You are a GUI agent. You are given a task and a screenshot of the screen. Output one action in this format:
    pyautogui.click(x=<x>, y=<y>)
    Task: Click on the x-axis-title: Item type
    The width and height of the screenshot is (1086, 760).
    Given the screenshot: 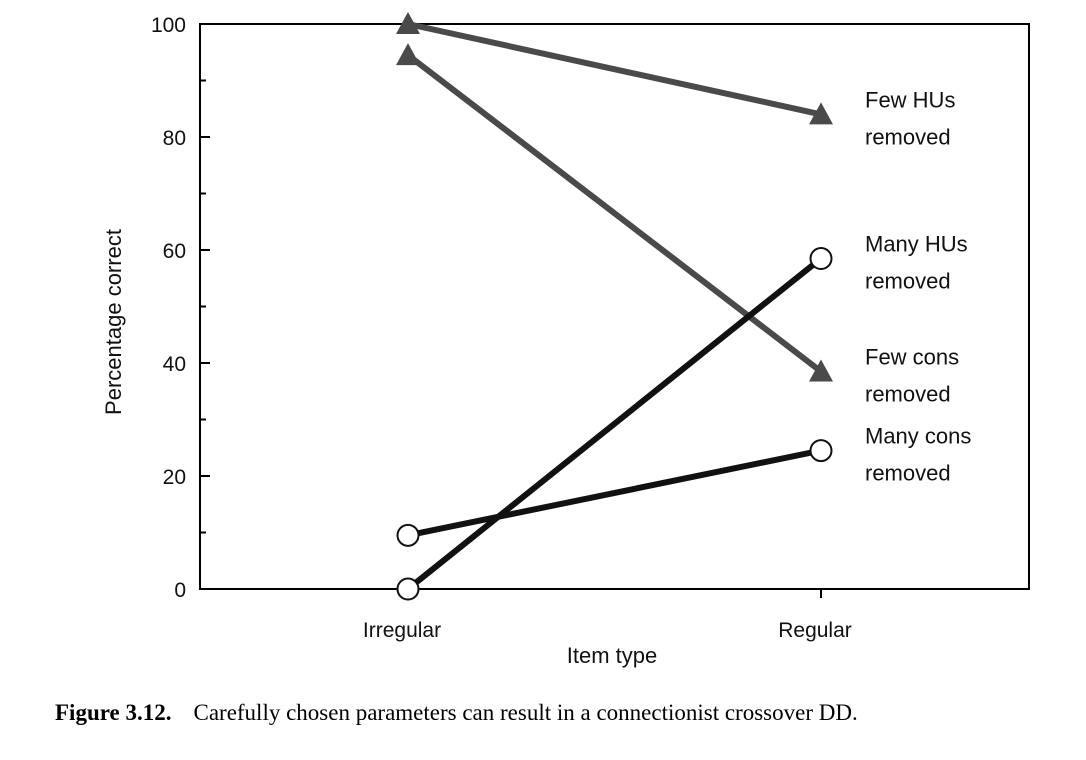 What is the action you would take?
    pyautogui.click(x=612, y=655)
    